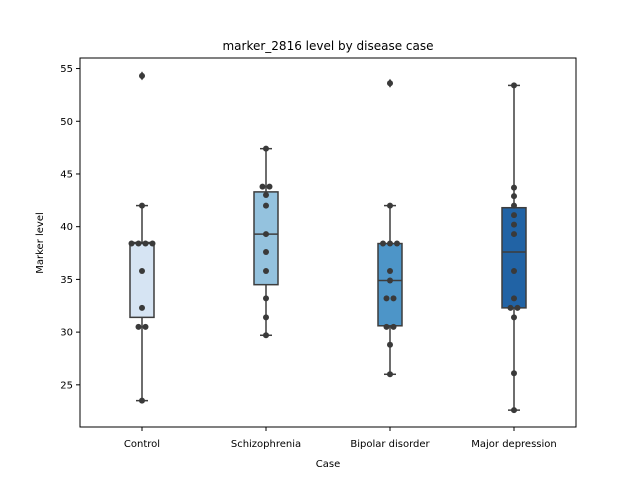 The height and width of the screenshot is (480, 640). Describe the element at coordinates (266, 444) in the screenshot. I see `x-tick-label: Schizophrenia` at that location.